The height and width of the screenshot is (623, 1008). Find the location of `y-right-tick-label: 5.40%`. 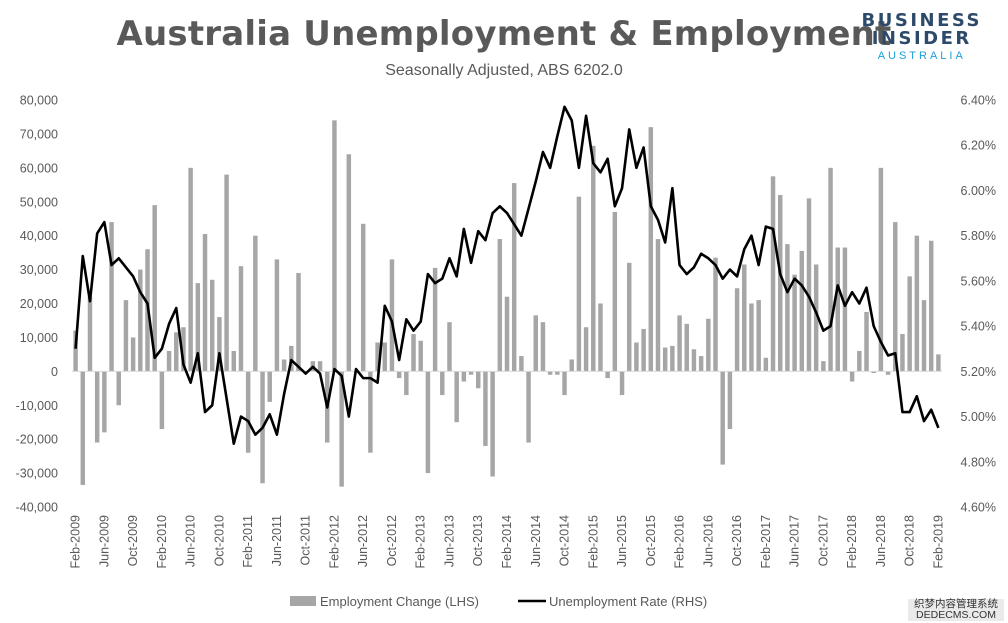

y-right-tick-label: 5.40% is located at coordinates (978, 327).